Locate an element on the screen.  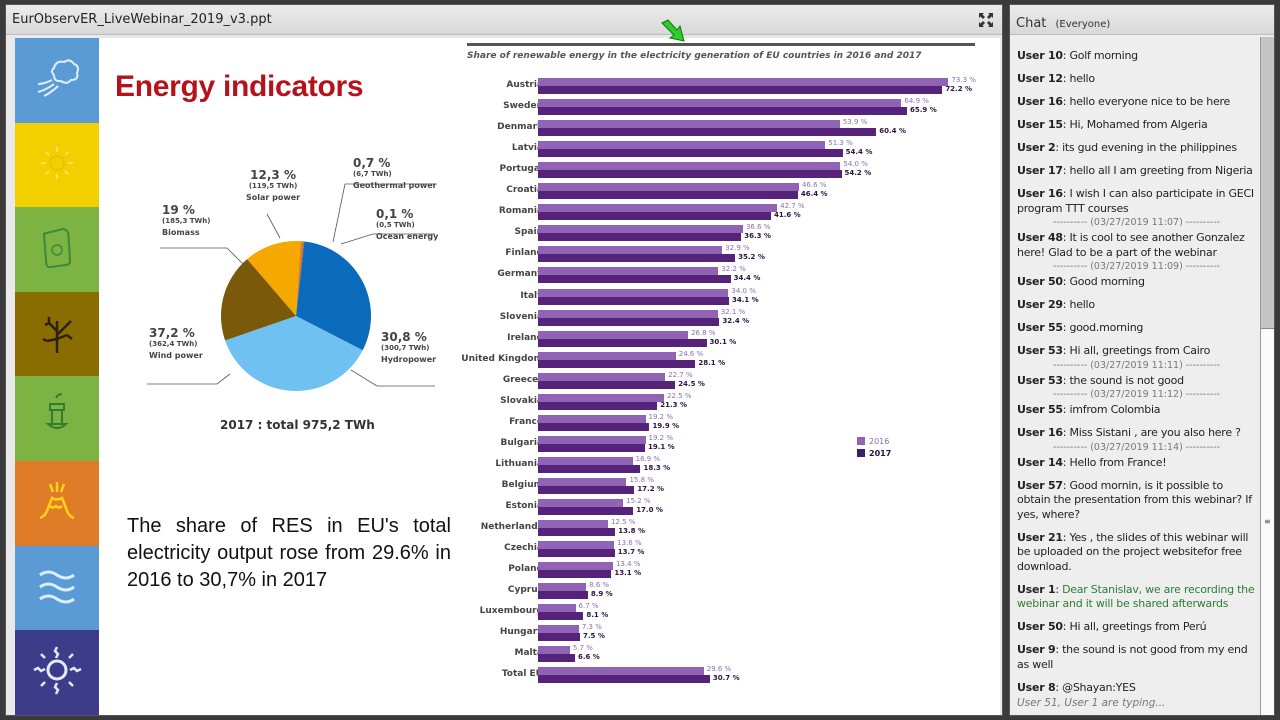
bar-category-label: Cyprus is located at coordinates (525, 590).